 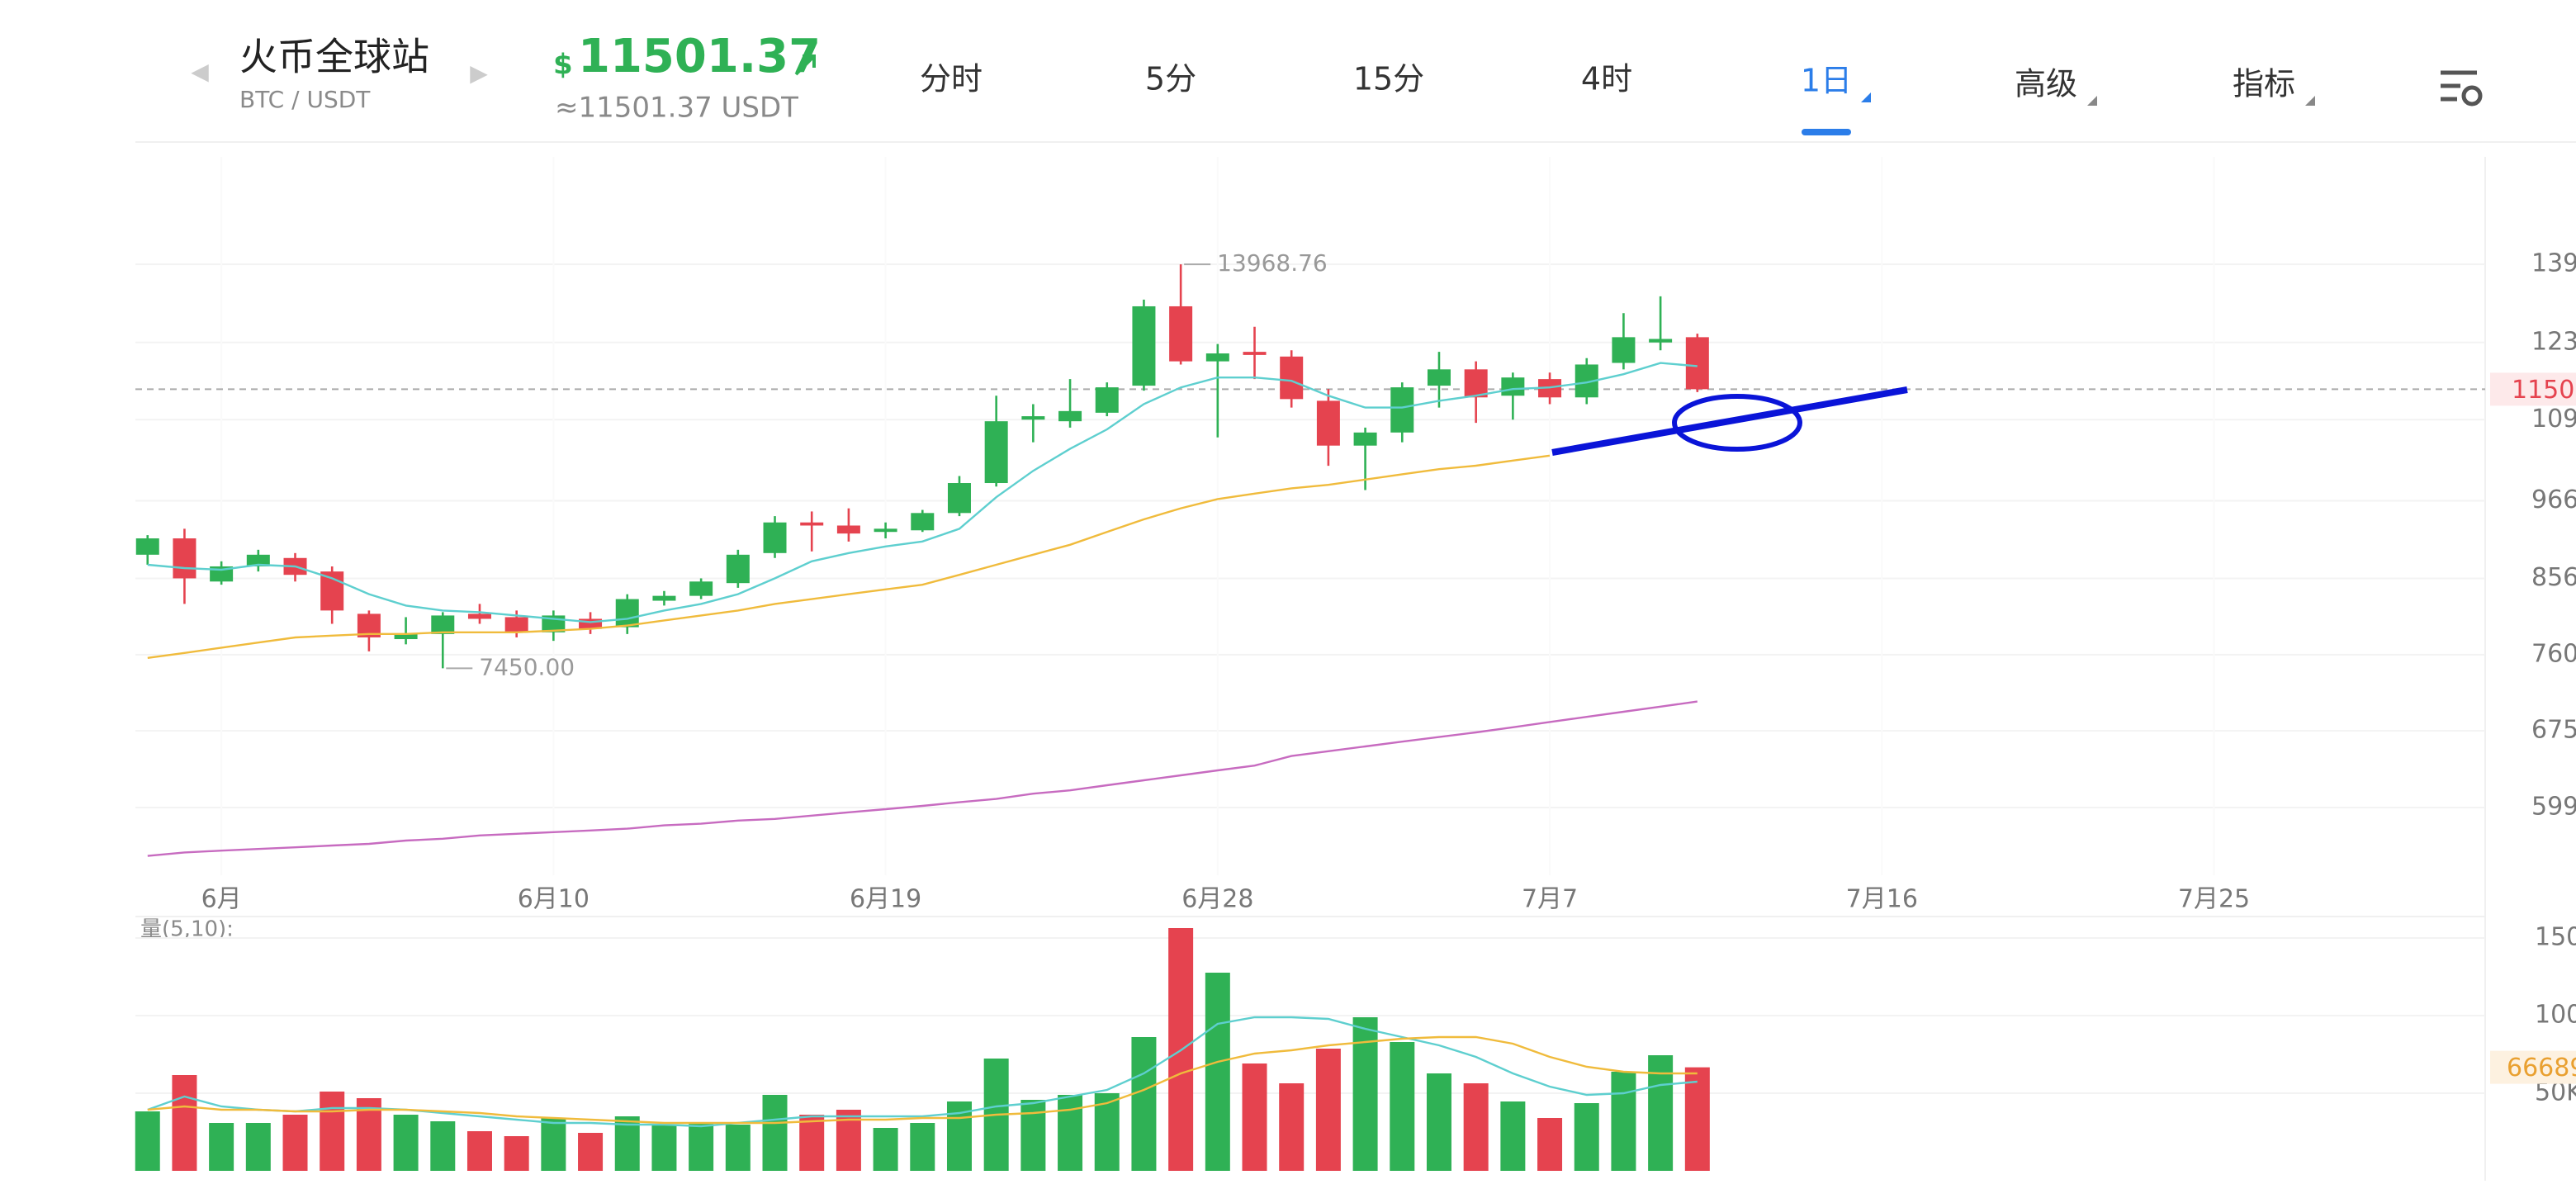 I want to click on x-tick-label: 7月7, so click(x=1550, y=899).